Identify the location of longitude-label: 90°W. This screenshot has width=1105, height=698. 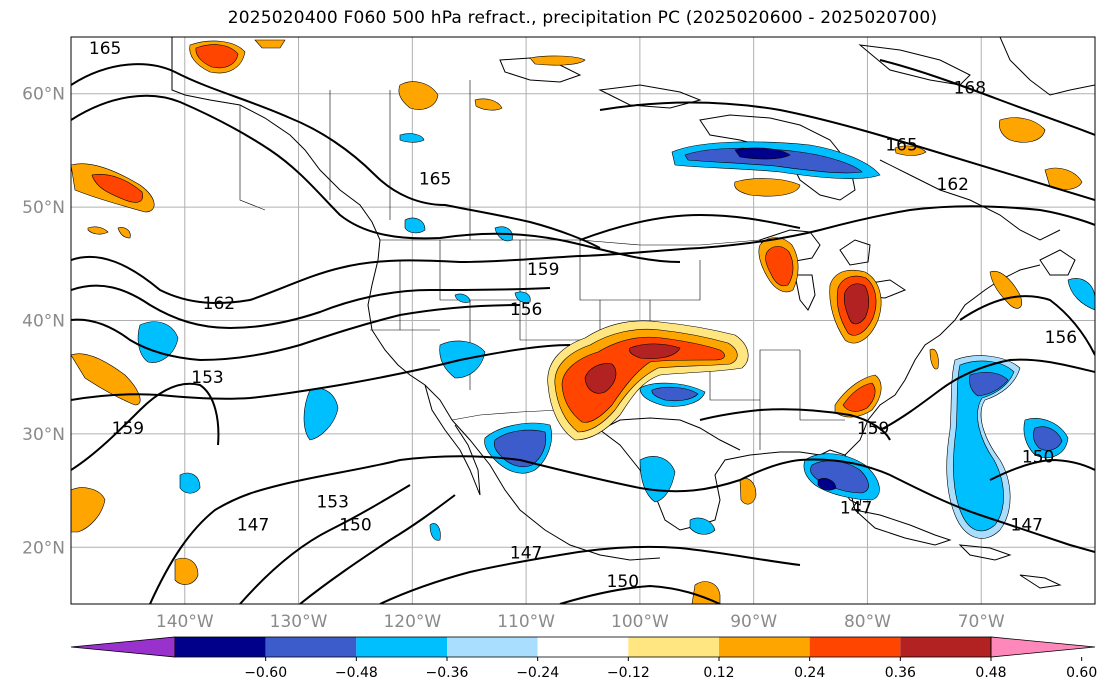
(753, 622).